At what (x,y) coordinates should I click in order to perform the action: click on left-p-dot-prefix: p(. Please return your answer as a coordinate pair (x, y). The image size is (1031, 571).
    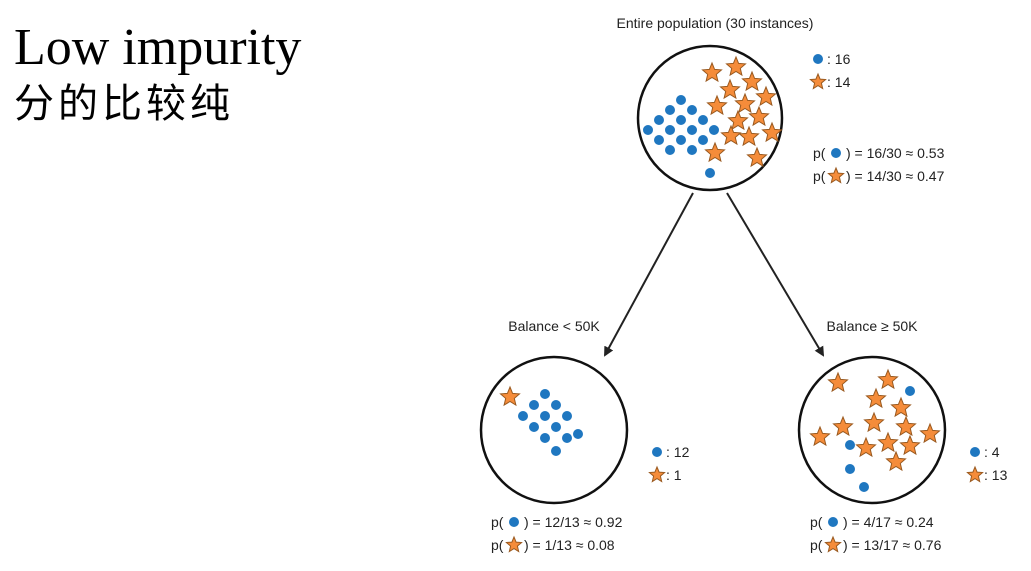
    Looking at the image, I should click on (497, 522).